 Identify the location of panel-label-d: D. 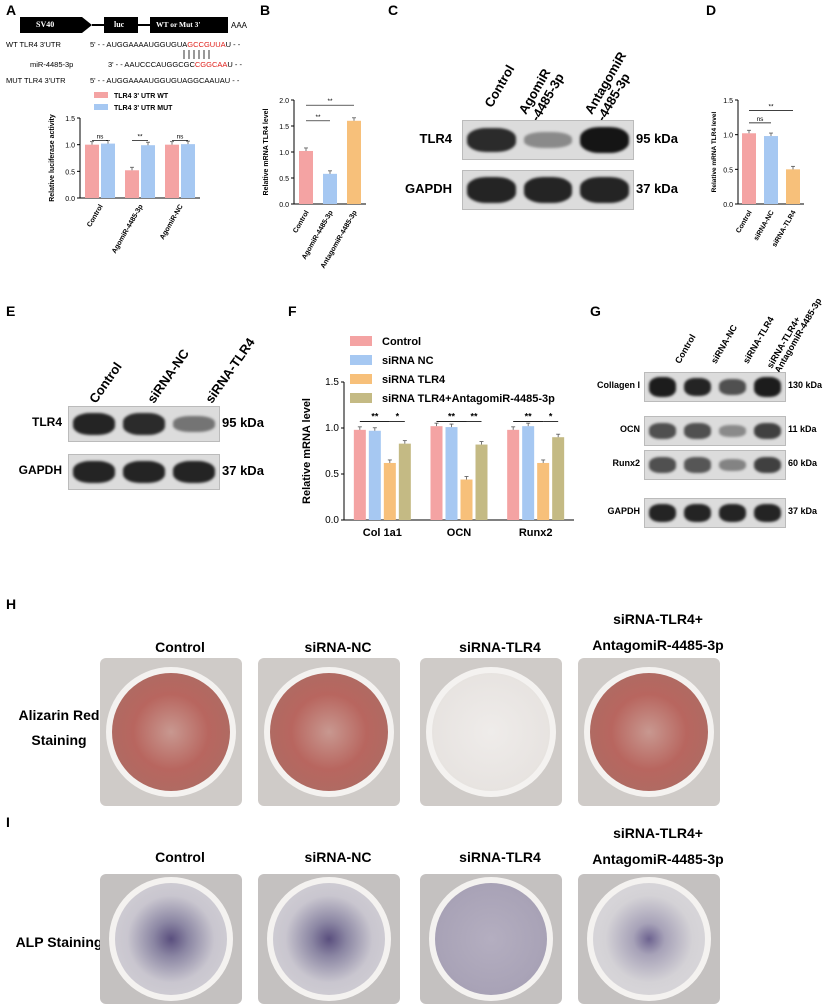
(711, 10).